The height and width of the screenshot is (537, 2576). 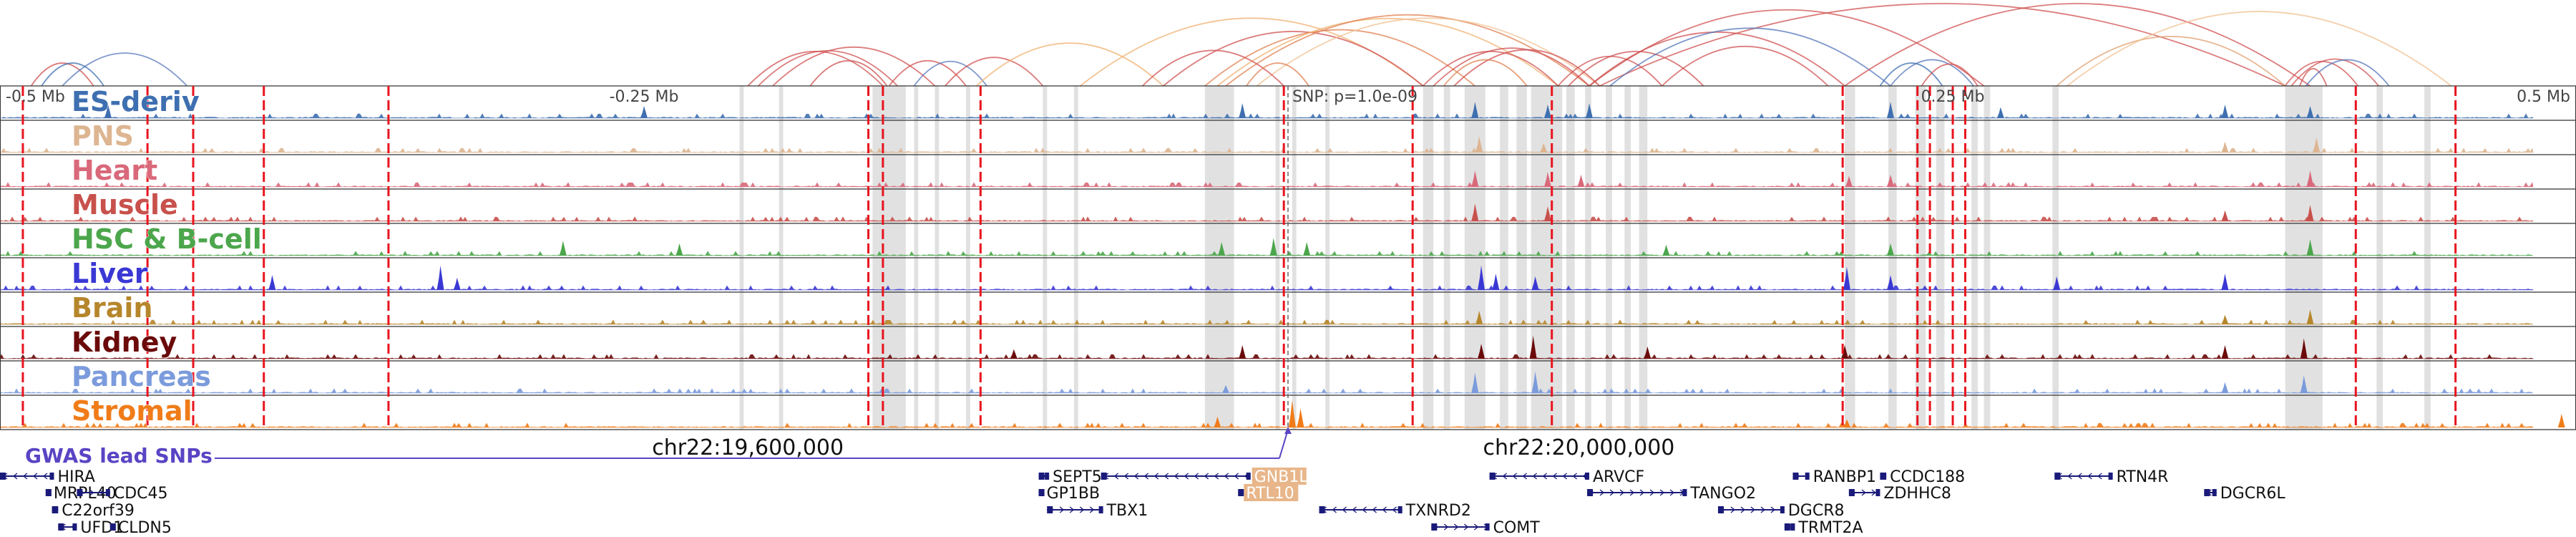 I want to click on coordinate-label: chr22:20,000,000, so click(x=1579, y=447).